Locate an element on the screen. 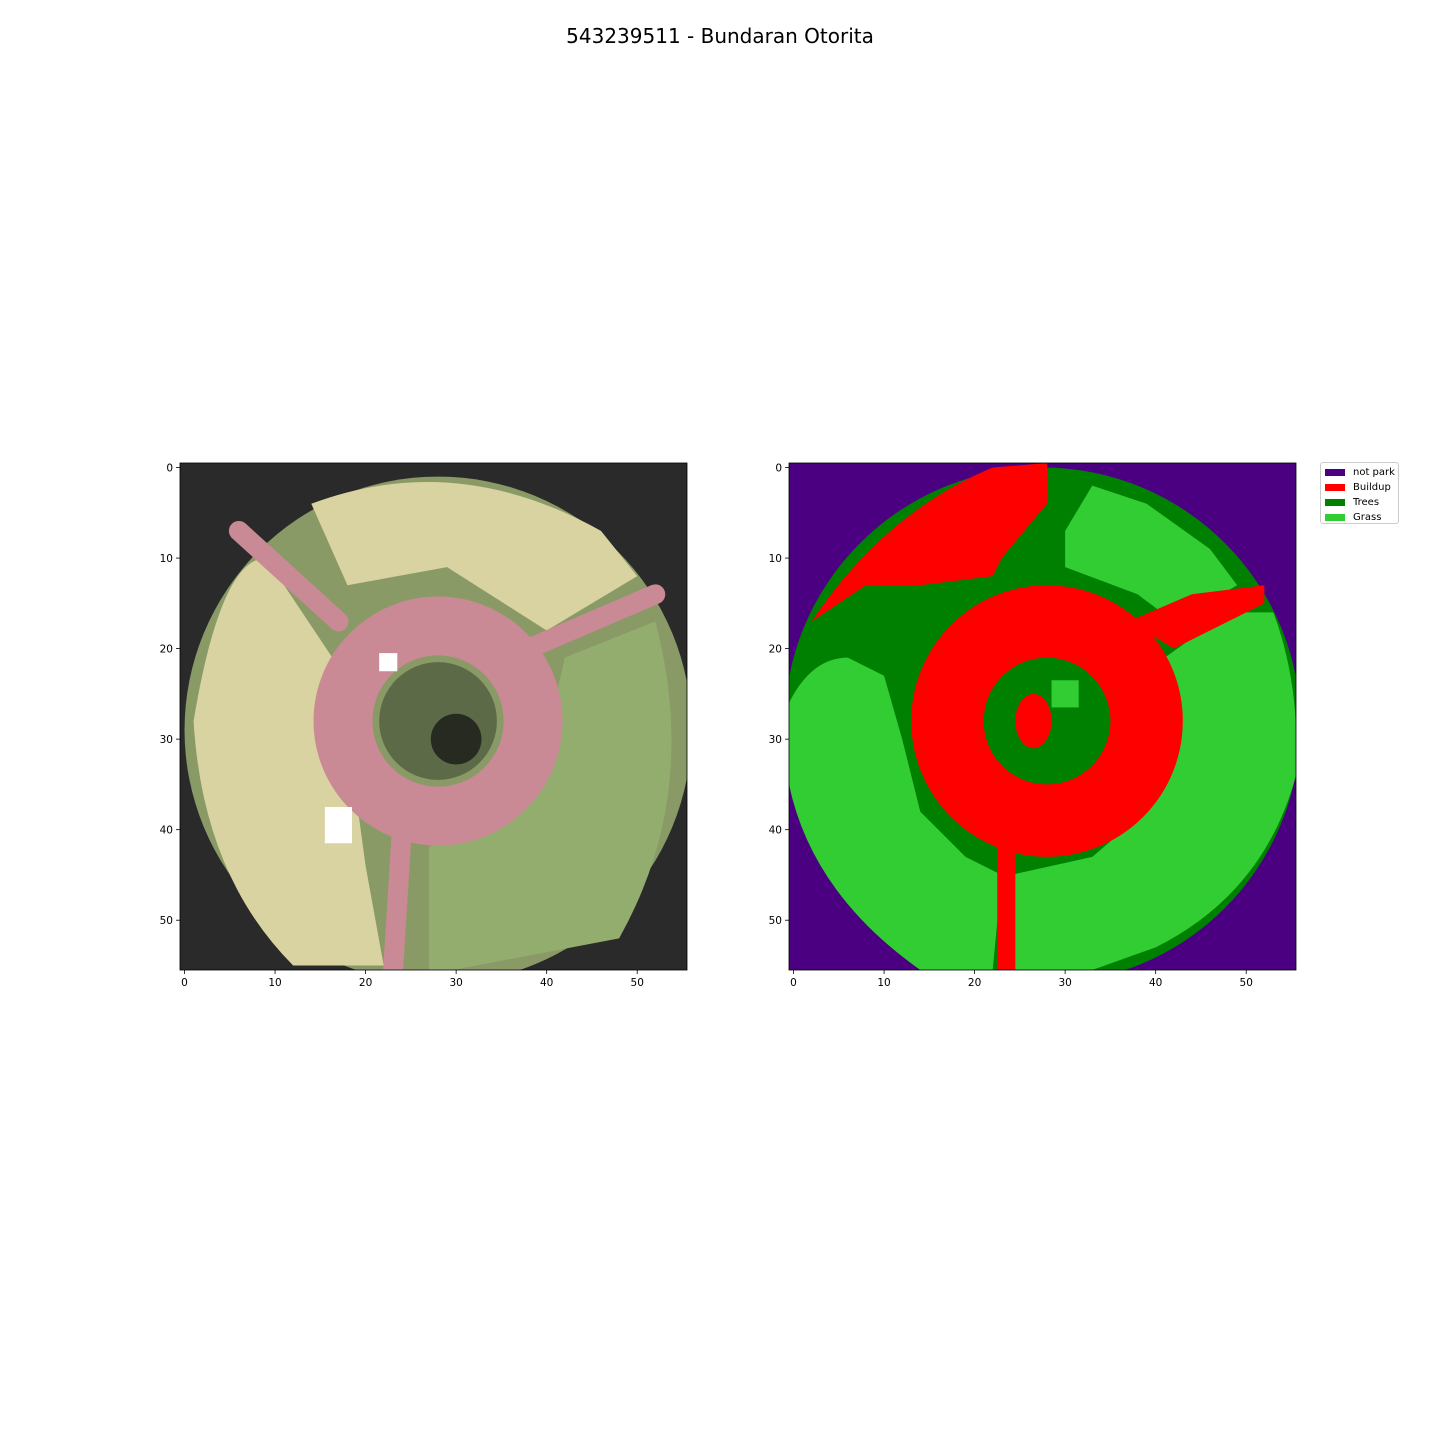 The image size is (1440, 1440). legend-label: not park is located at coordinates (1374, 472).